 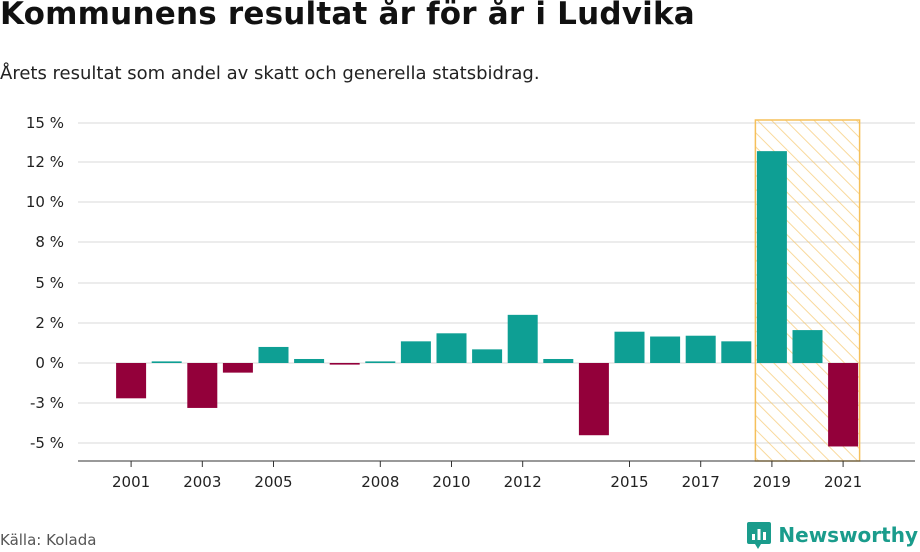 What do you see at coordinates (202, 482) in the screenshot?
I see `x-tick-label: 2003` at bounding box center [202, 482].